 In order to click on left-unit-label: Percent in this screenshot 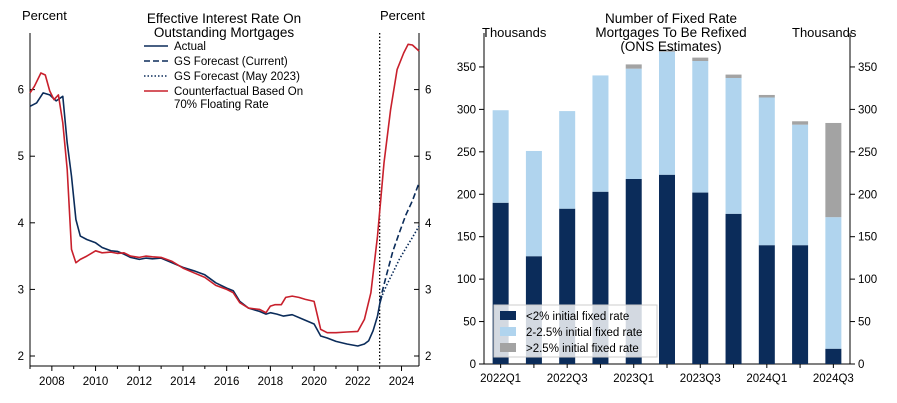, I will do `click(44, 15)`.